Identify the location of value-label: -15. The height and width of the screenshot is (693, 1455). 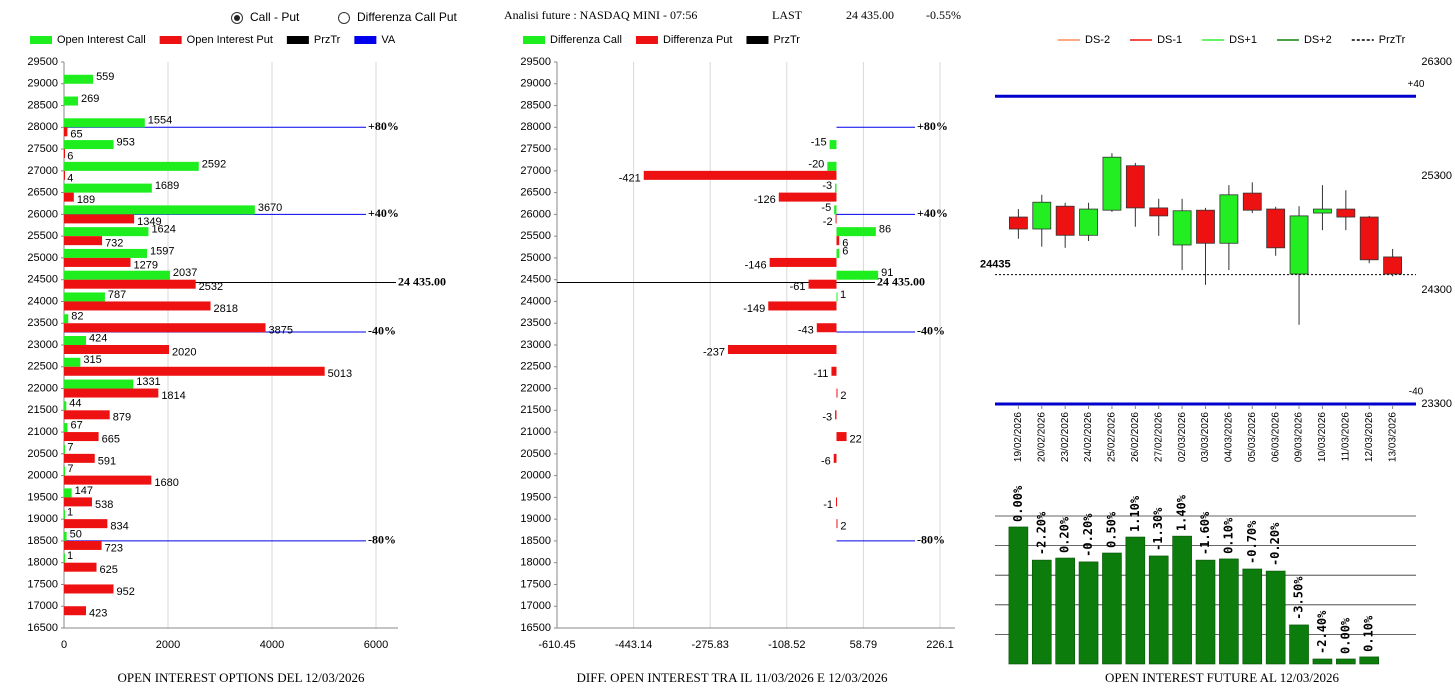
(819, 142).